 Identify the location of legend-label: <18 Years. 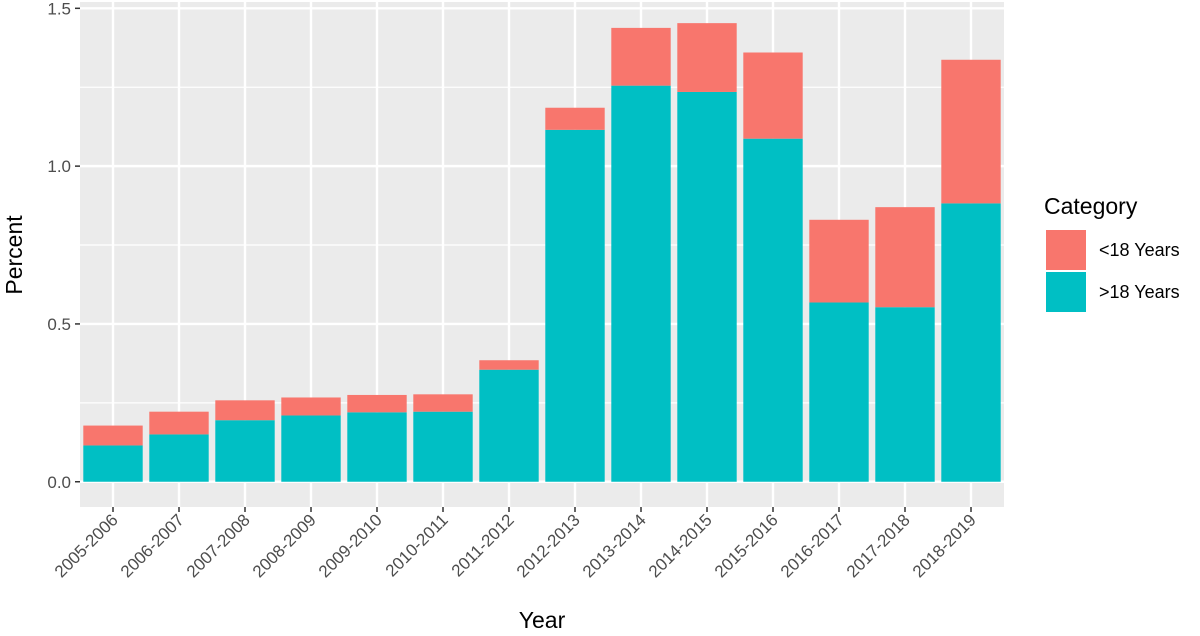
(1139, 250).